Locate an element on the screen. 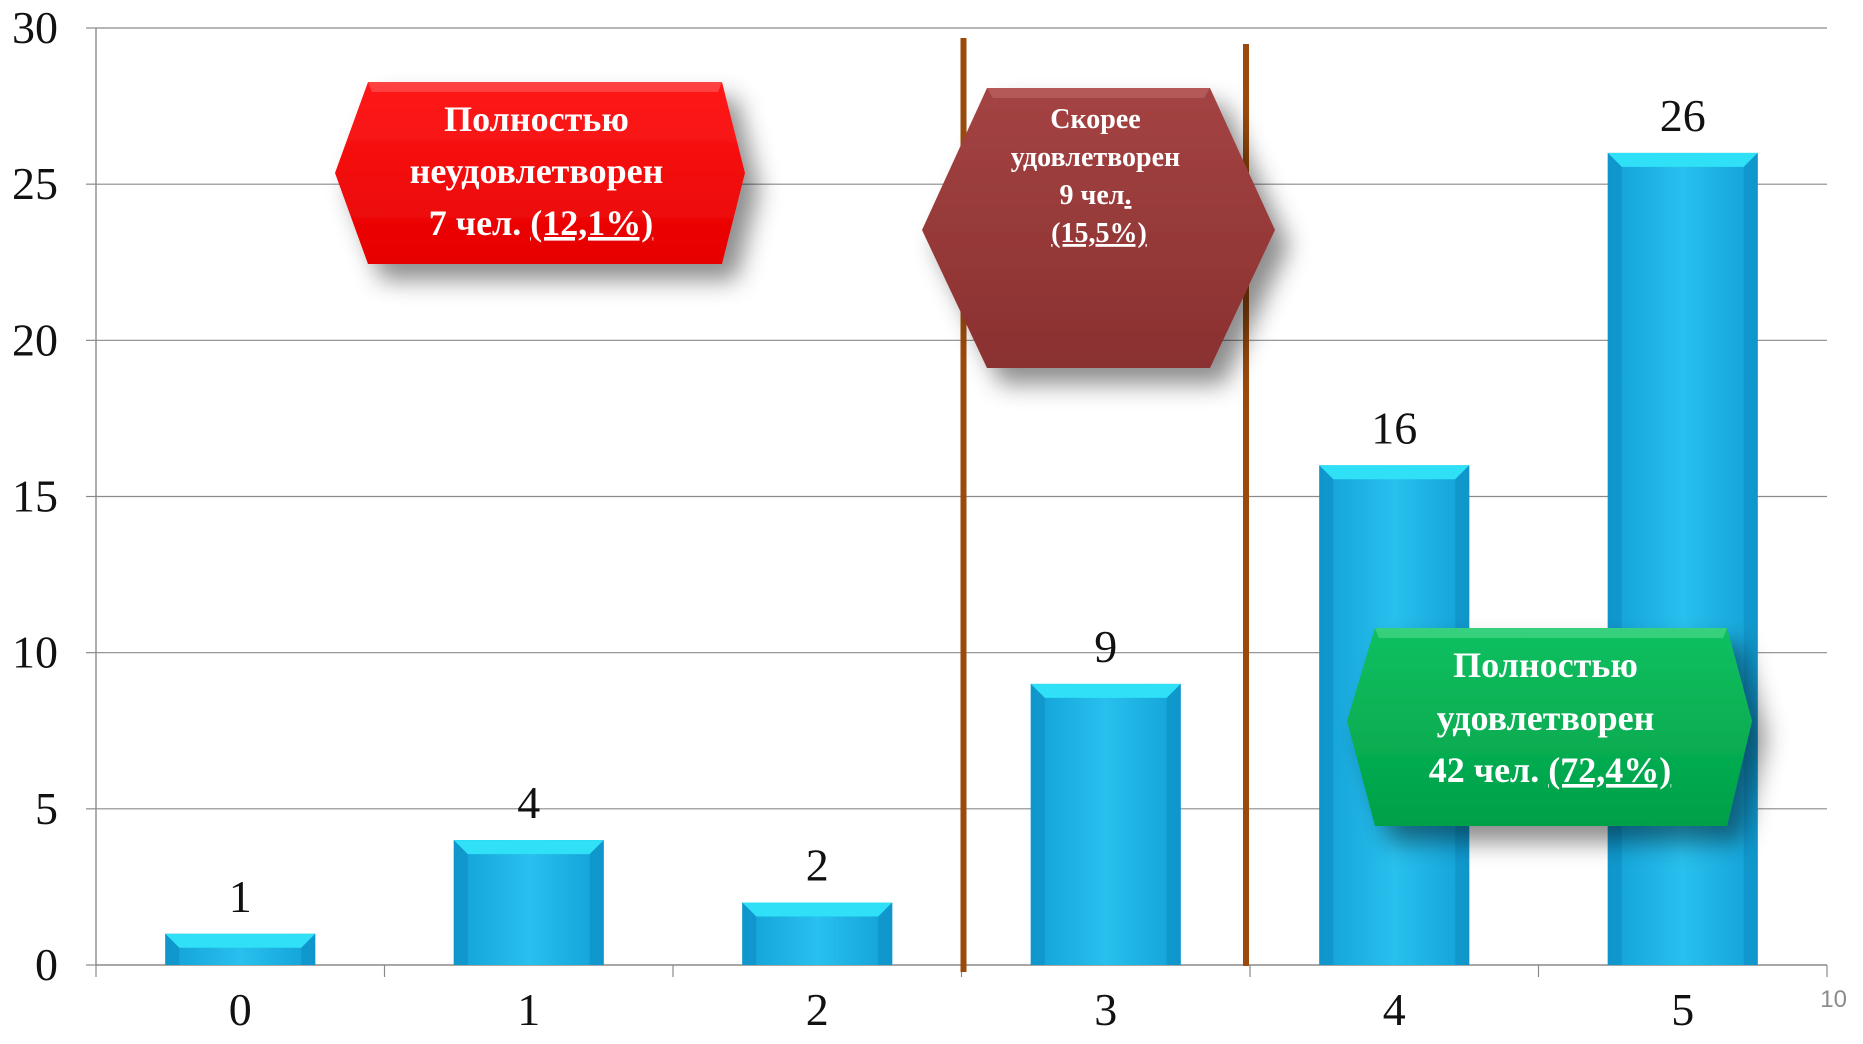  callout-rather-satisfied-line-3: 9 чел. is located at coordinates (1096, 195).